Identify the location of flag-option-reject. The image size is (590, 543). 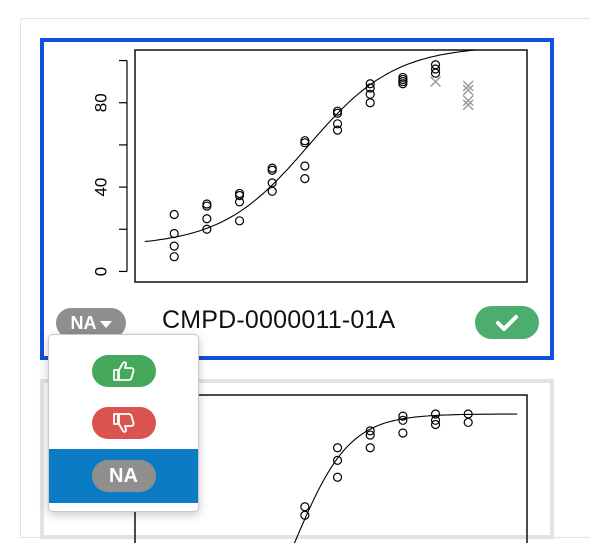
(123, 423).